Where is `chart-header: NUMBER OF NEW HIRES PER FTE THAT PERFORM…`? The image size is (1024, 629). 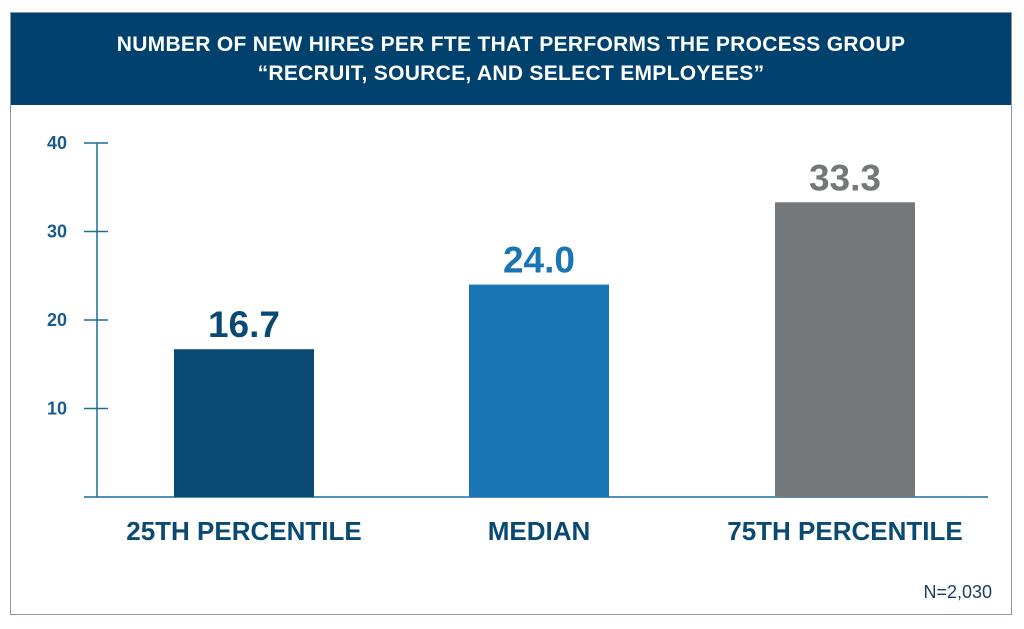
chart-header: NUMBER OF NEW HIRES PER FTE THAT PERFORM… is located at coordinates (511, 59).